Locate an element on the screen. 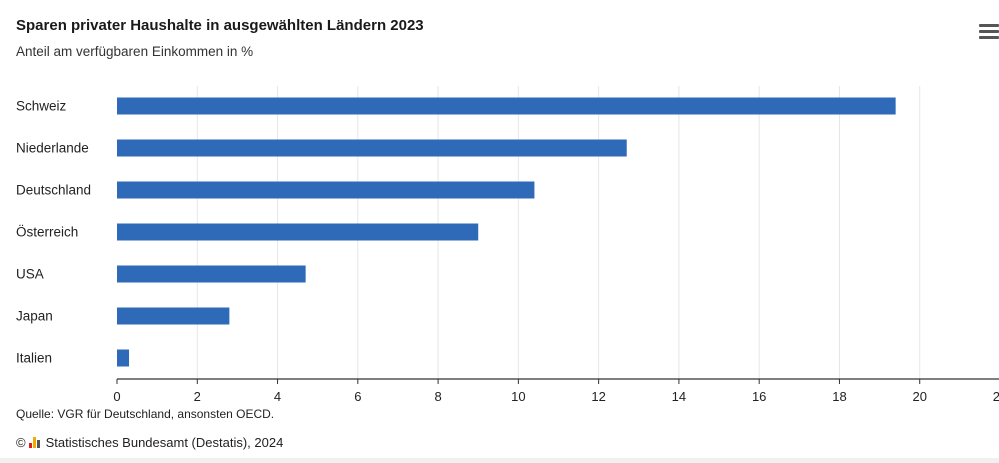  x-tick-label: 8 is located at coordinates (437, 396).